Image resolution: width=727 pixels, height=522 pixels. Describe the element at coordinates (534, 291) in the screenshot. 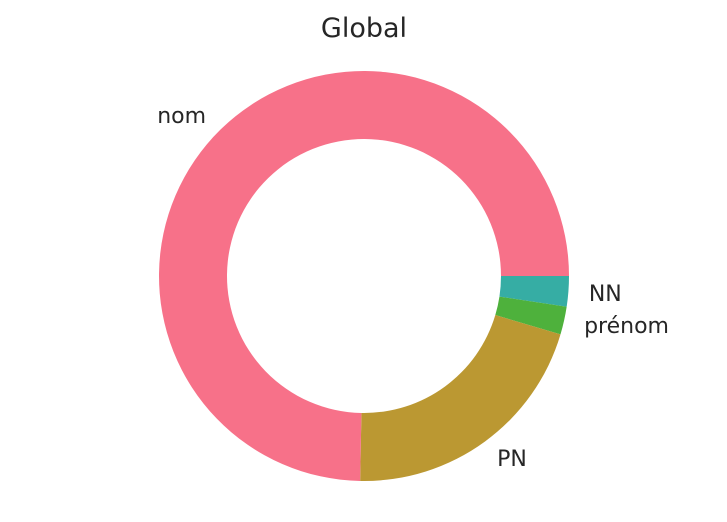

I see `slice-nn` at that location.